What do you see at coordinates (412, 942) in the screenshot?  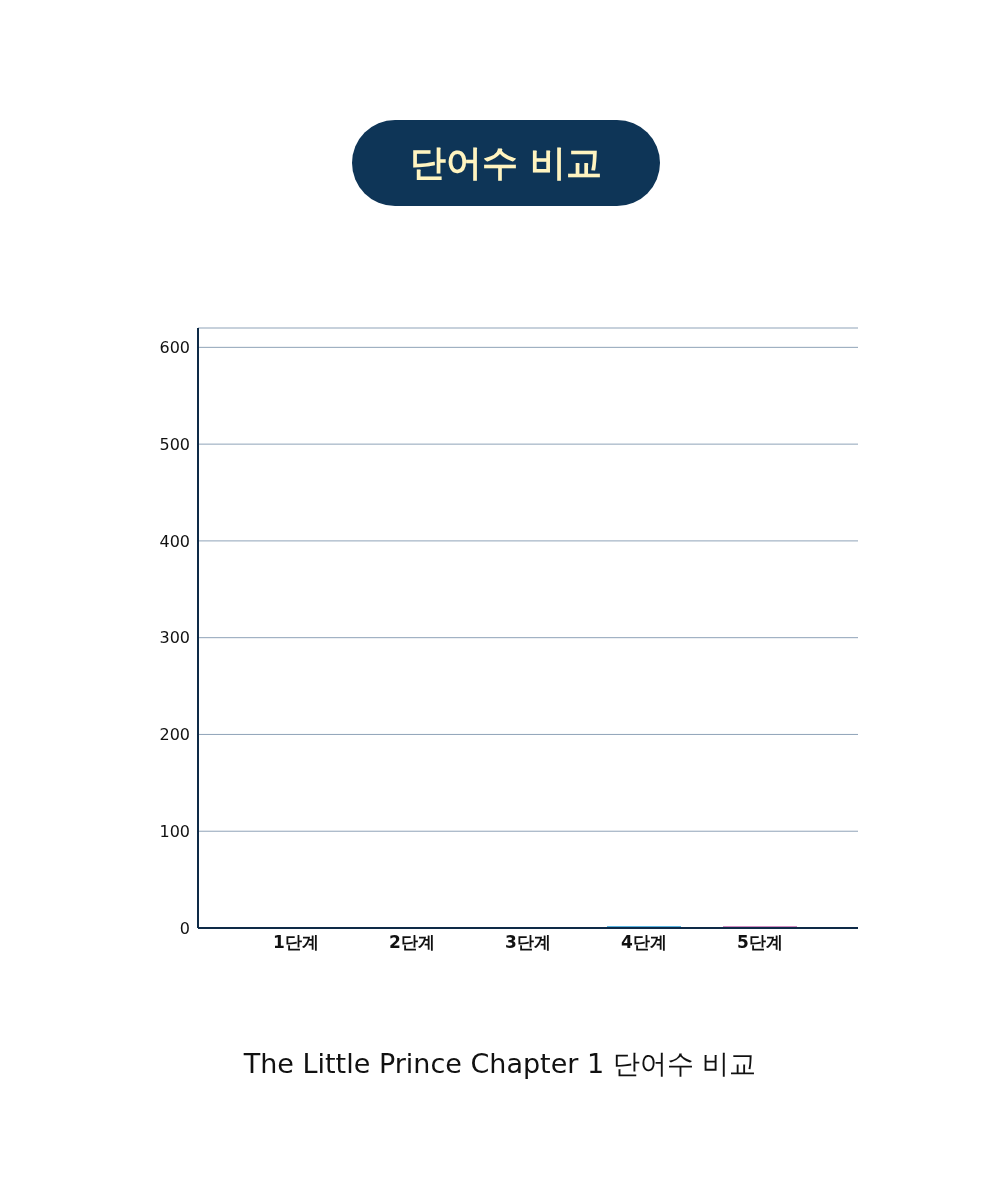 I see `x-tick-label: 2단계` at bounding box center [412, 942].